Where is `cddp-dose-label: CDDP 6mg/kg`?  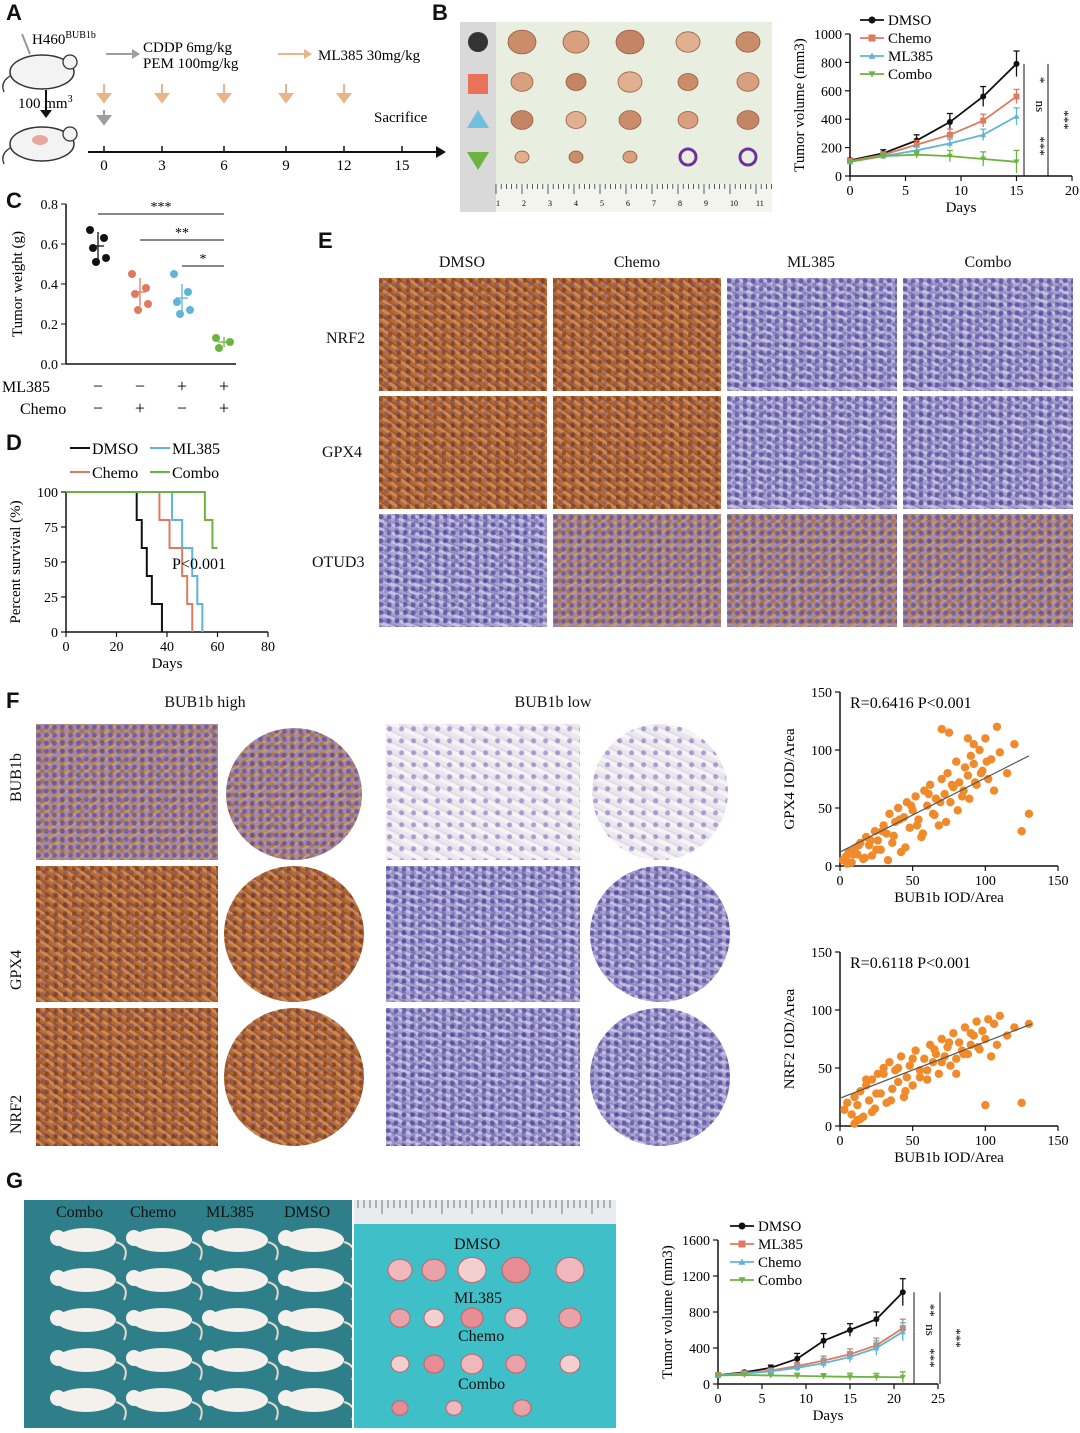 cddp-dose-label: CDDP 6mg/kg is located at coordinates (188, 48).